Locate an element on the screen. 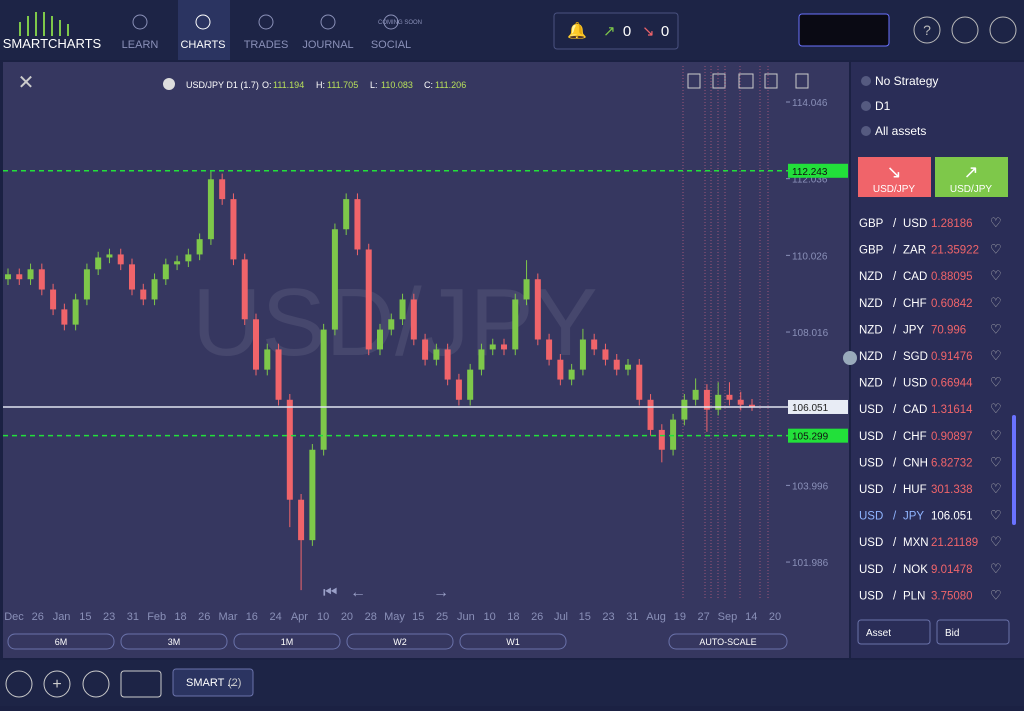 The width and height of the screenshot is (1024, 711). asset-sep: / is located at coordinates (895, 277).